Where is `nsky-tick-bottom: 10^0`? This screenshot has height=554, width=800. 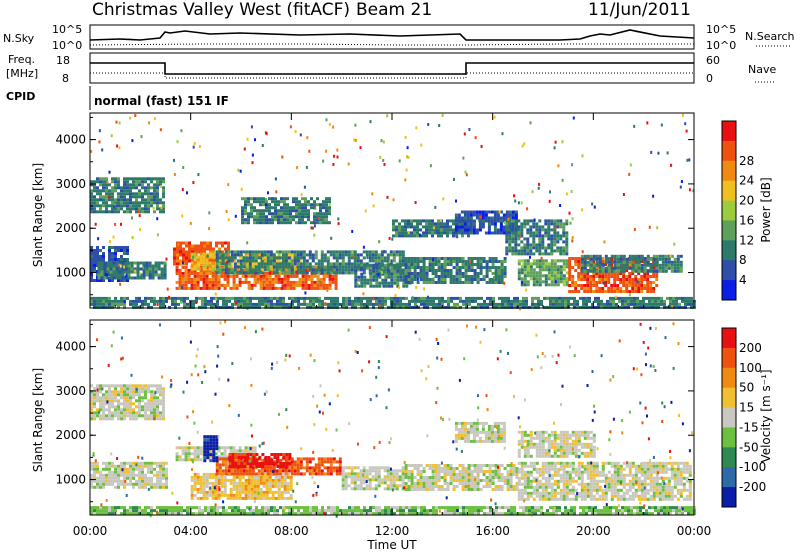 nsky-tick-bottom: 10^0 is located at coordinates (67, 45).